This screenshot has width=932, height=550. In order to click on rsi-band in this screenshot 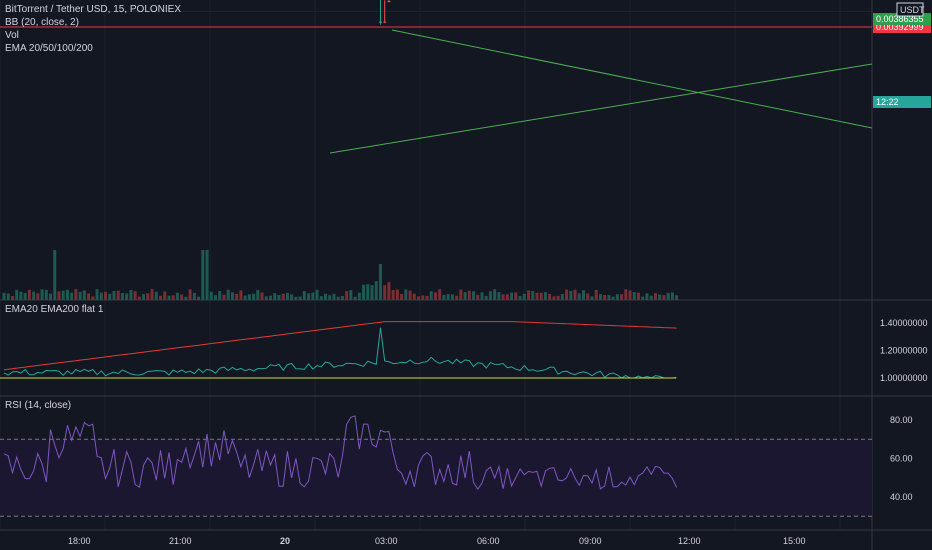, I will do `click(436, 478)`.